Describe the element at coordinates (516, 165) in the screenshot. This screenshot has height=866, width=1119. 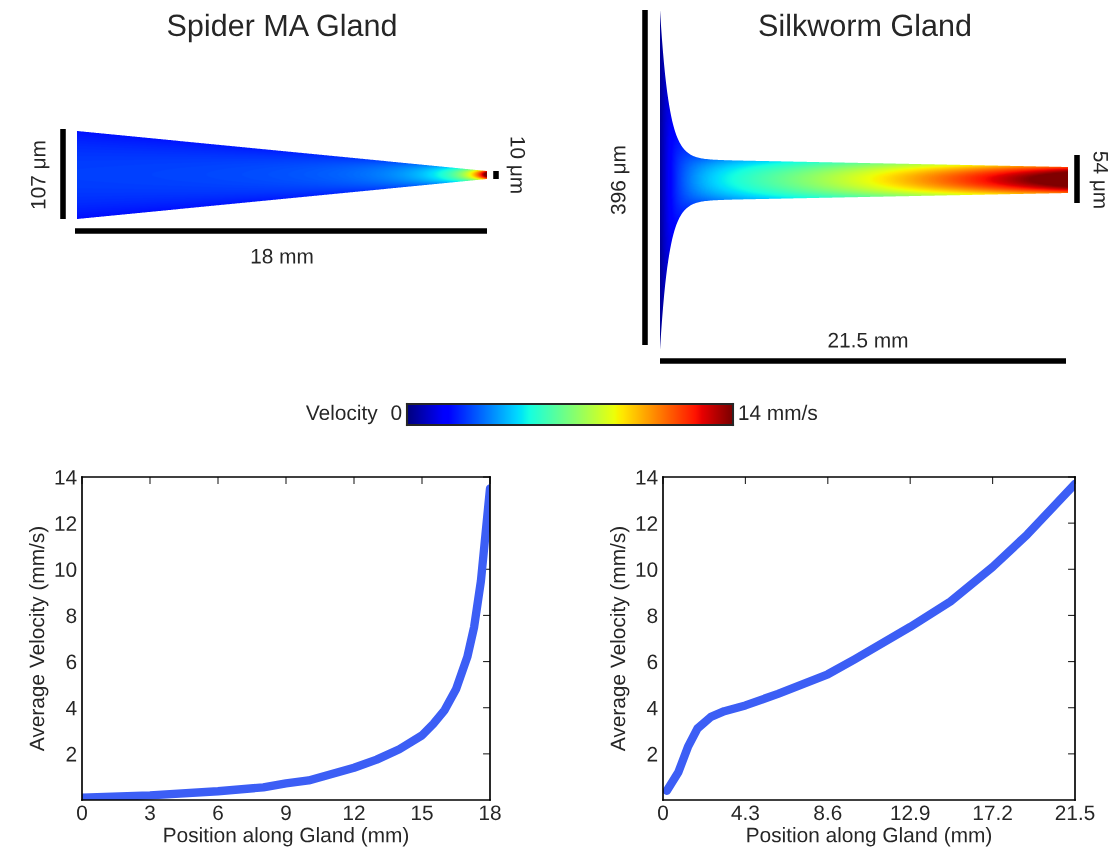
I see `text: 10 μm` at that location.